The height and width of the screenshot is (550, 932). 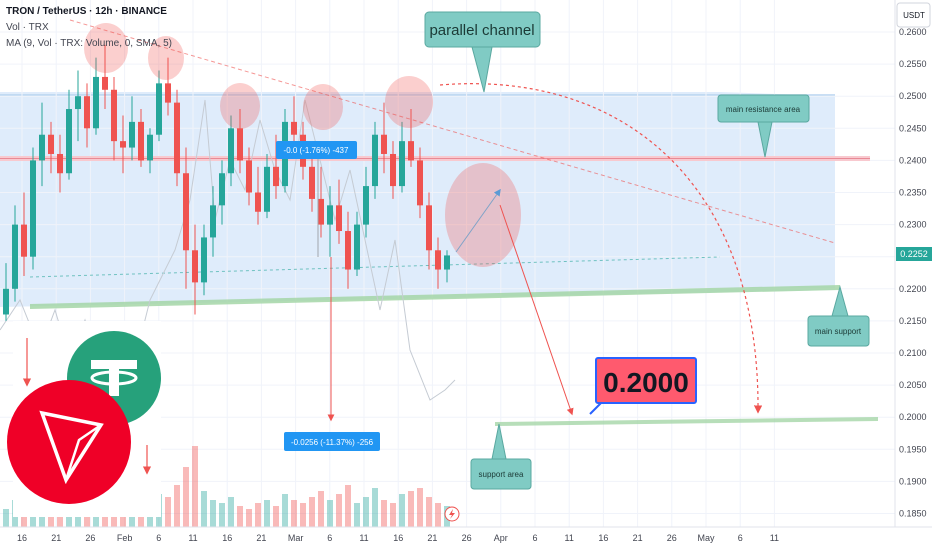 I want to click on current-price-tag, so click(x=914, y=254).